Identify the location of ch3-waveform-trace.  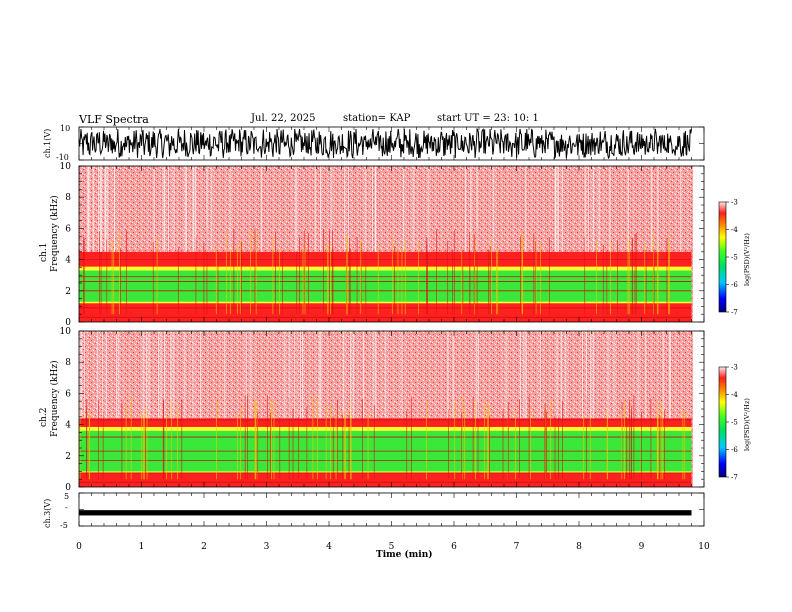
(385, 513).